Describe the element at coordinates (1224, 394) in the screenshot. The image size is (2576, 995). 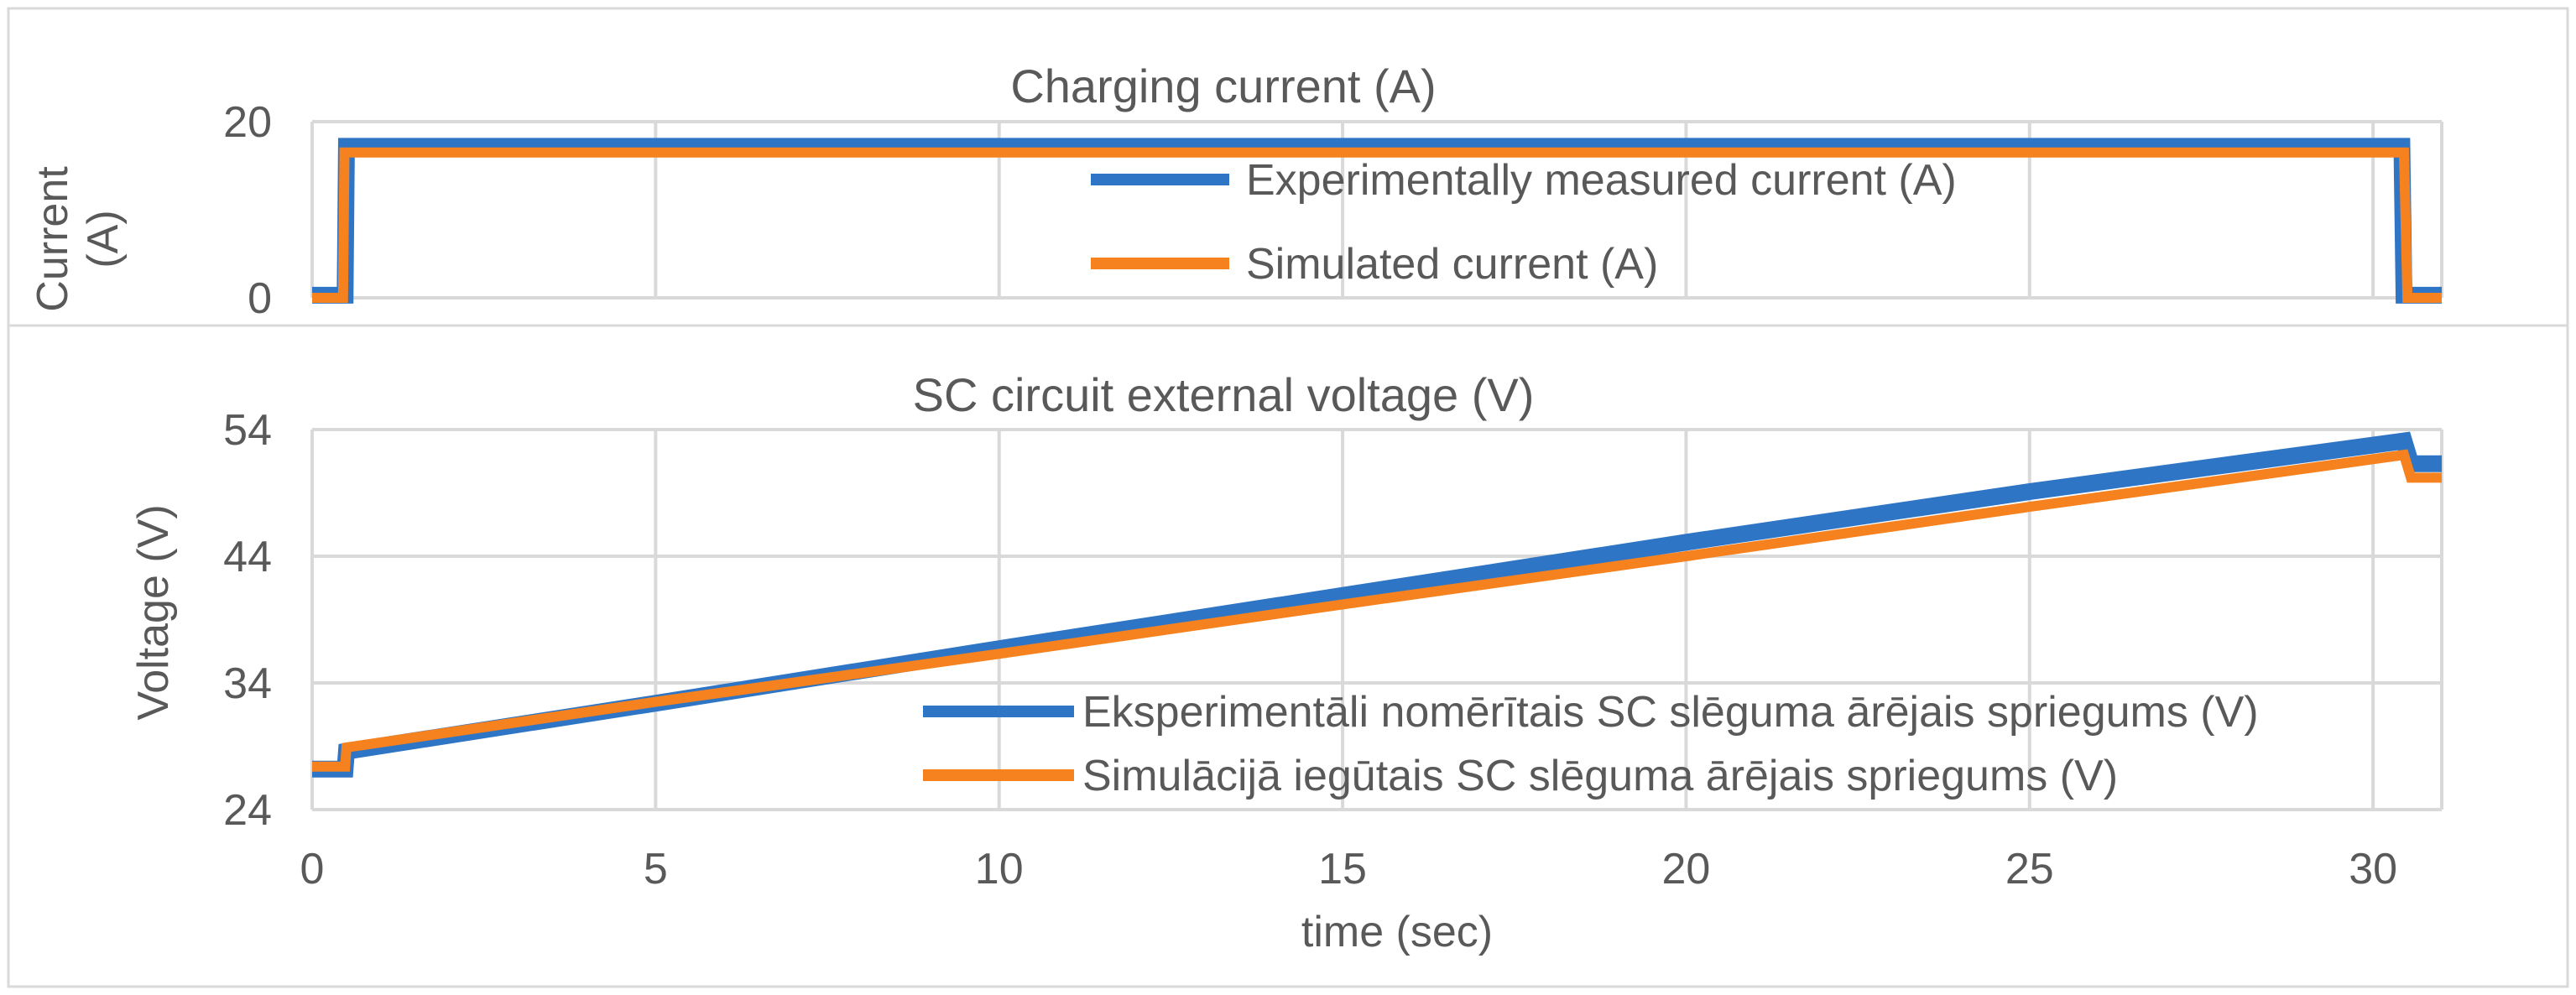
I see `voltage-chart-title: SC circuit external voltage (V)` at that location.